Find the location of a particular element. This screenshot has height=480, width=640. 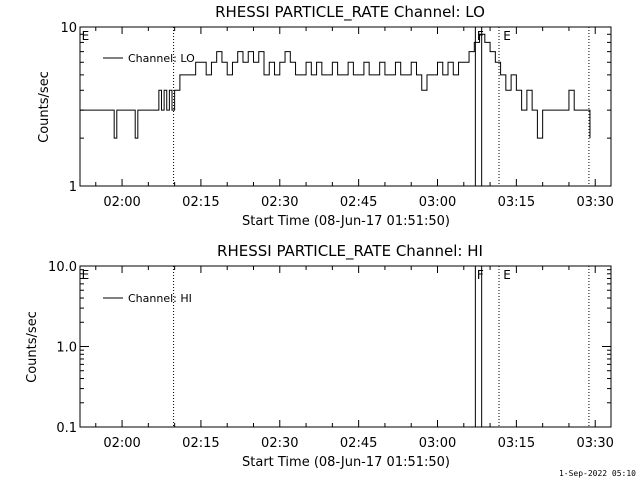

y-tick-labels: 0.1 1.0 10.0 is located at coordinates (62, 348).